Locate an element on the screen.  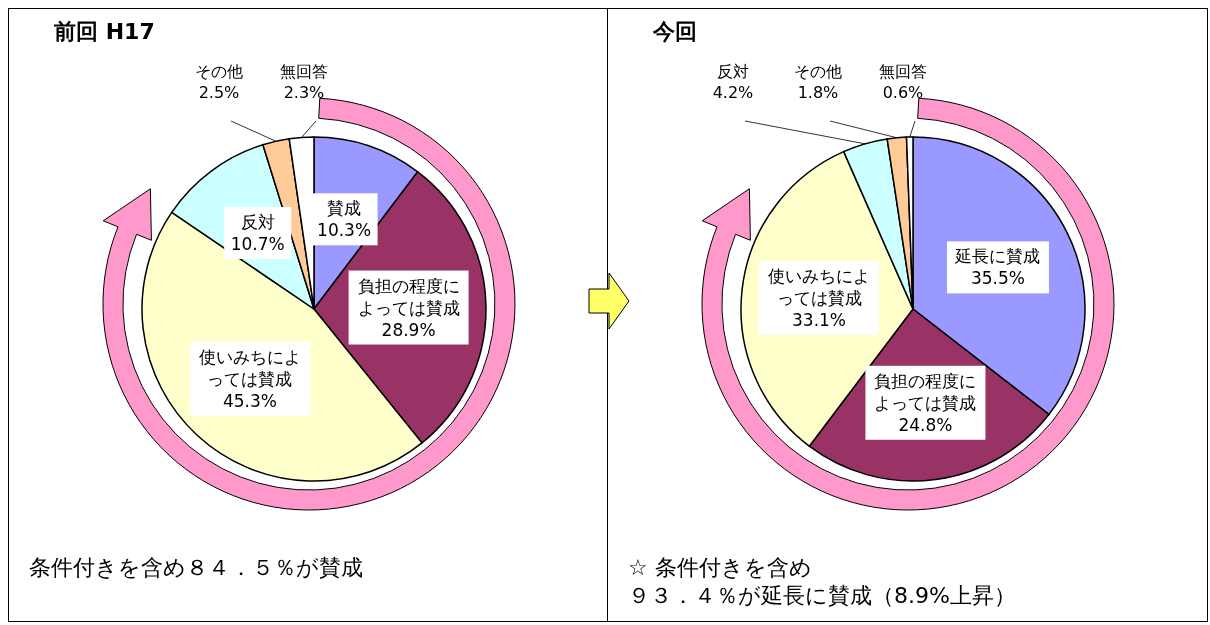
text: ☆ 条件付きを含め is located at coordinates (720, 568).